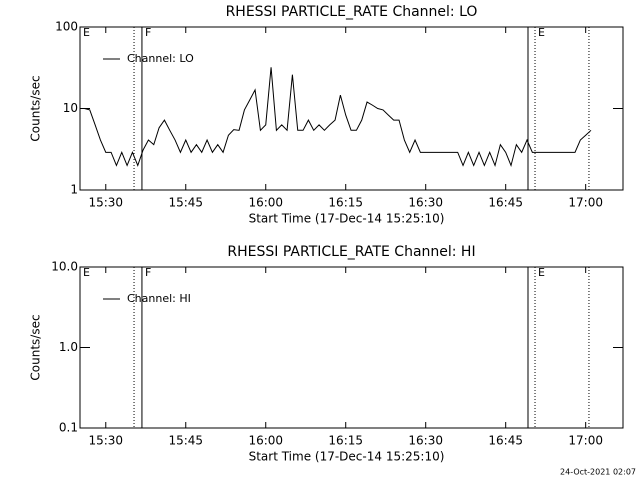  What do you see at coordinates (598, 472) in the screenshot?
I see `footer: 24-Oct-2021 02:07` at bounding box center [598, 472].